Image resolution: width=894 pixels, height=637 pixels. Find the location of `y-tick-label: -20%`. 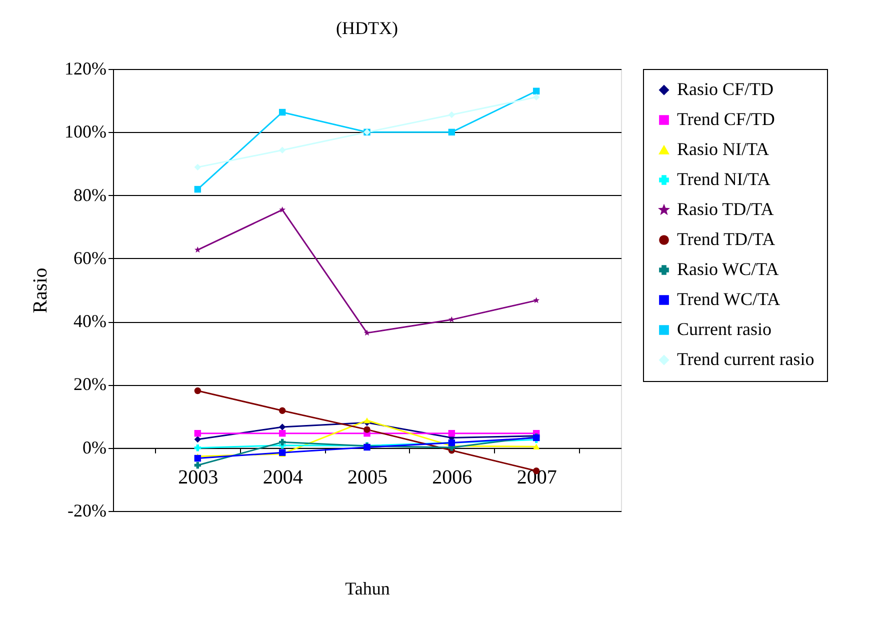

y-tick-label: -20% is located at coordinates (87, 510).